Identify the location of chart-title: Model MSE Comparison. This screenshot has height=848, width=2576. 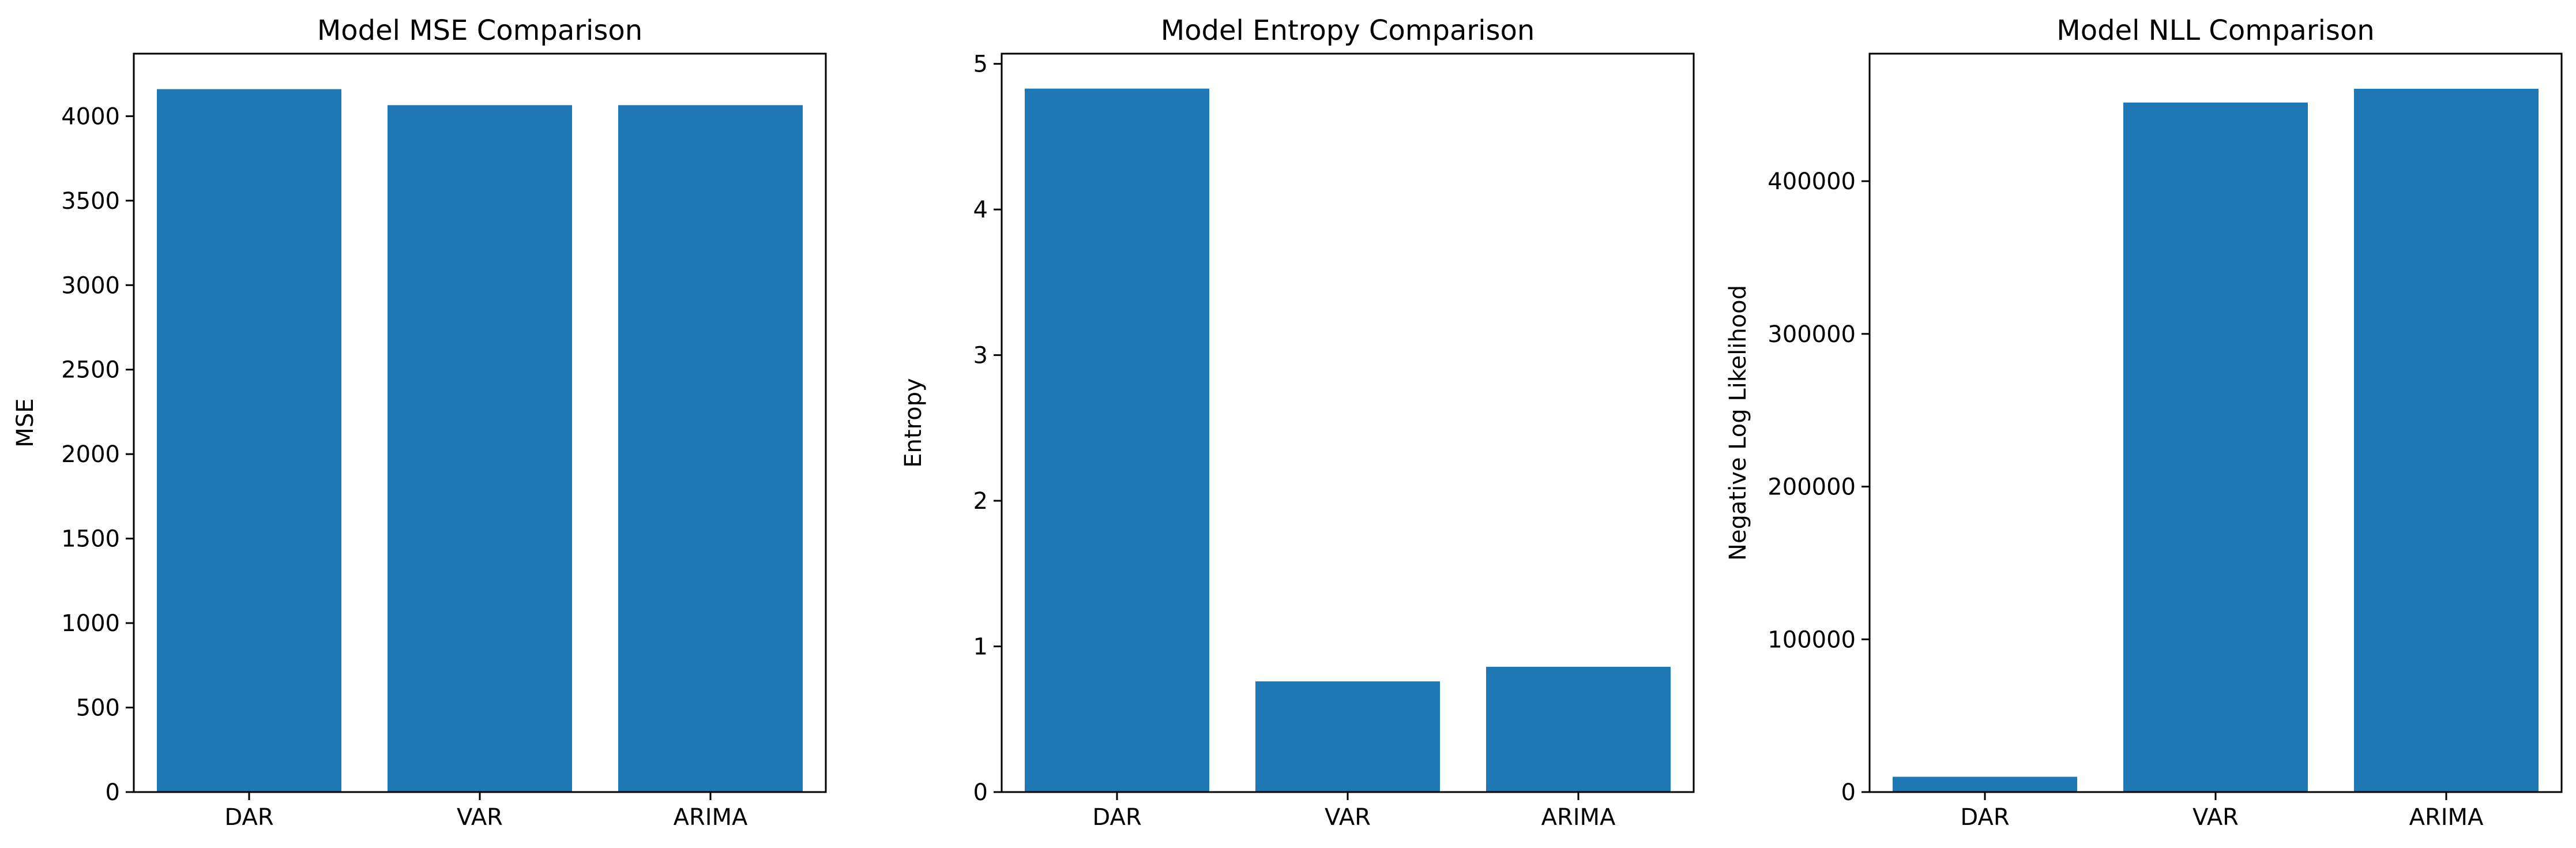
(479, 30).